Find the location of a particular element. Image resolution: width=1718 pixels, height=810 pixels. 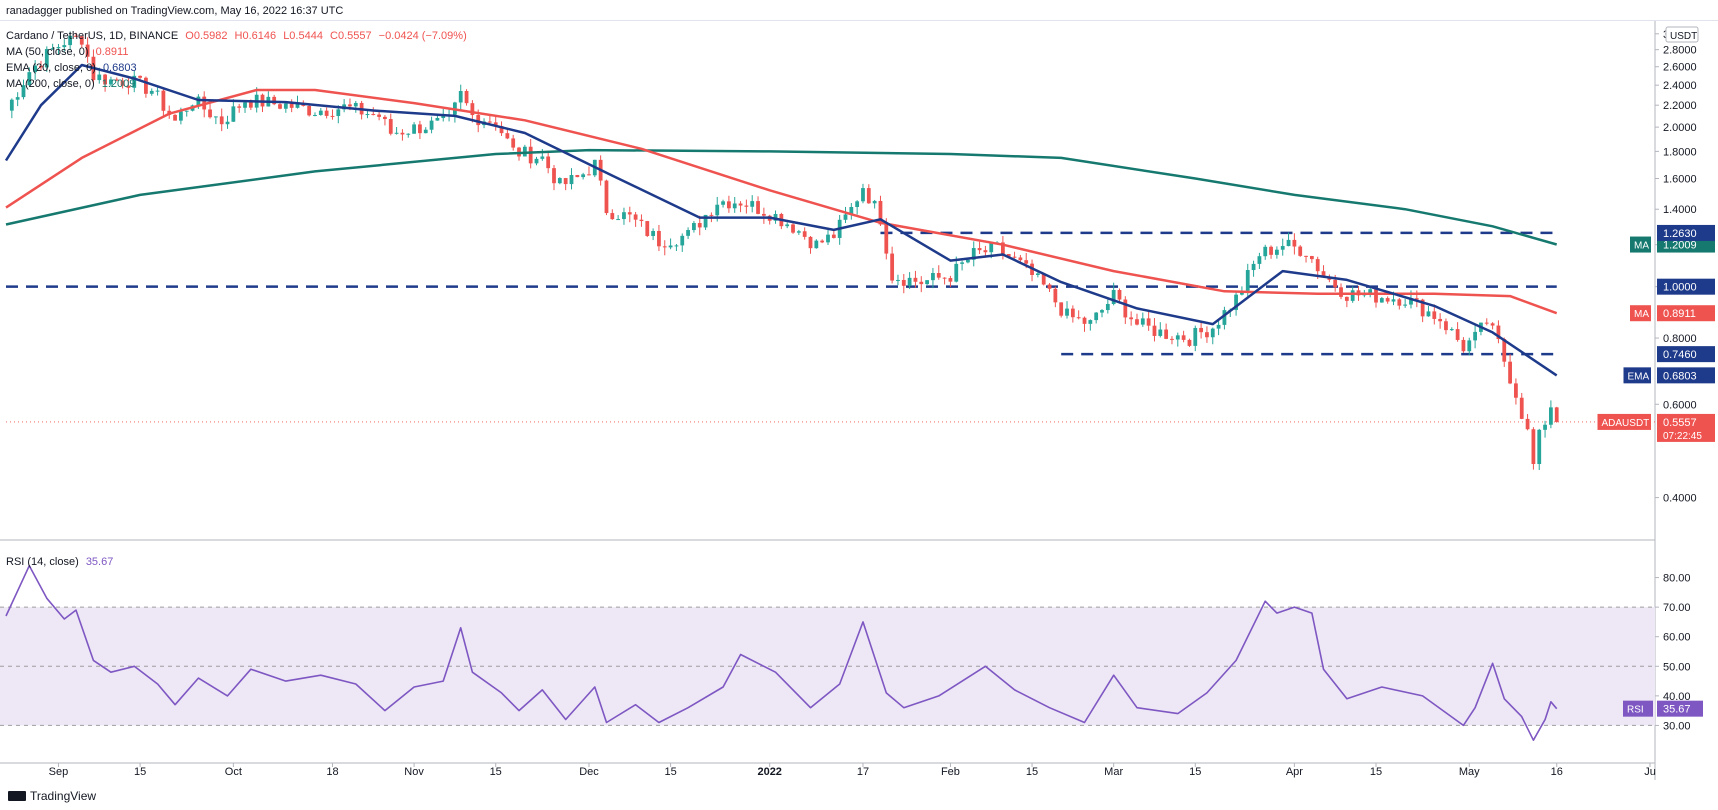

change-value: −0.0424 (−7.09%) is located at coordinates (422, 36).